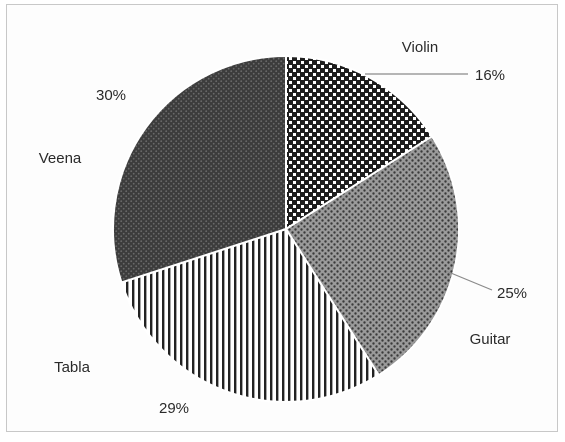 The width and height of the screenshot is (565, 442). What do you see at coordinates (490, 75) in the screenshot?
I see `value-label-violin: 16%` at bounding box center [490, 75].